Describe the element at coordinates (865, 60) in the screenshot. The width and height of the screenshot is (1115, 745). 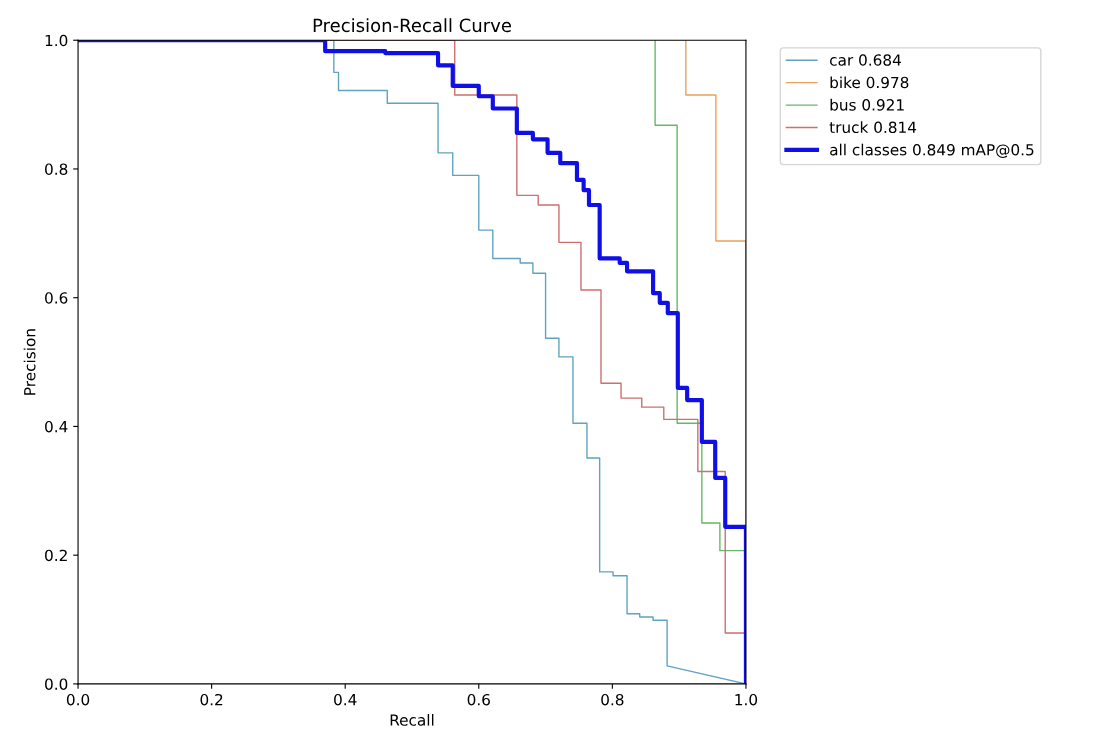
I see `legend-label: car 0.684` at that location.